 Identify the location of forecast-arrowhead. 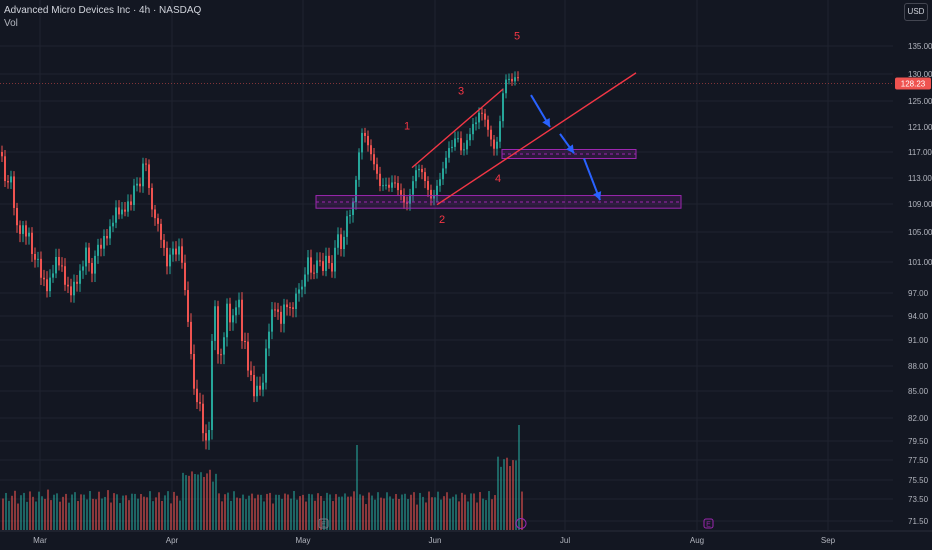
(546, 122).